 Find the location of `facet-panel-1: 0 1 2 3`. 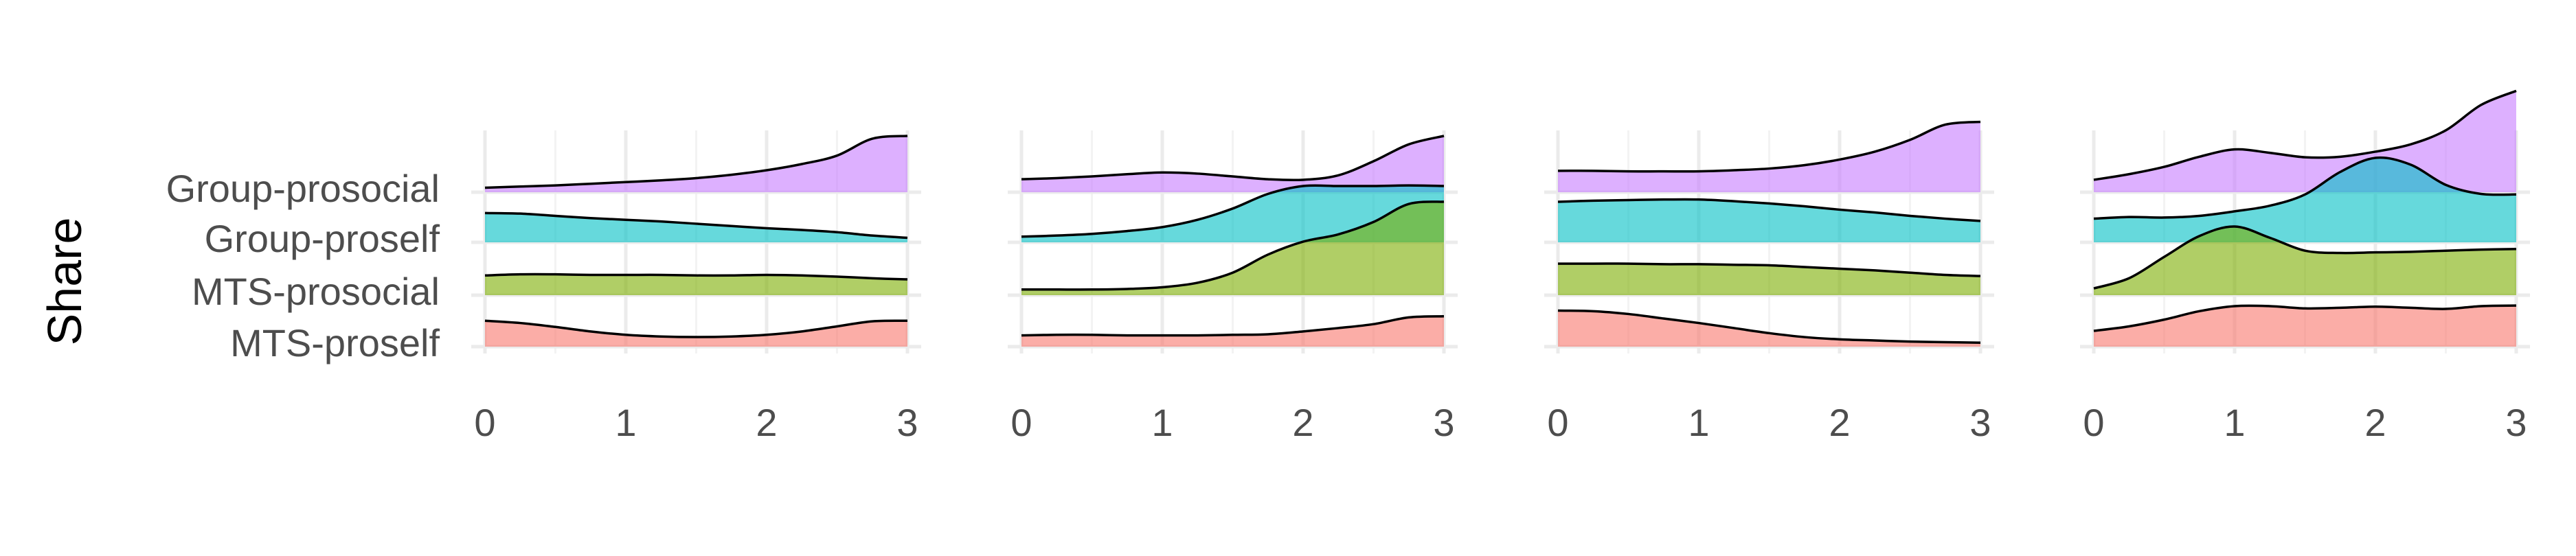

facet-panel-1: 0 1 2 3 is located at coordinates (696, 287).